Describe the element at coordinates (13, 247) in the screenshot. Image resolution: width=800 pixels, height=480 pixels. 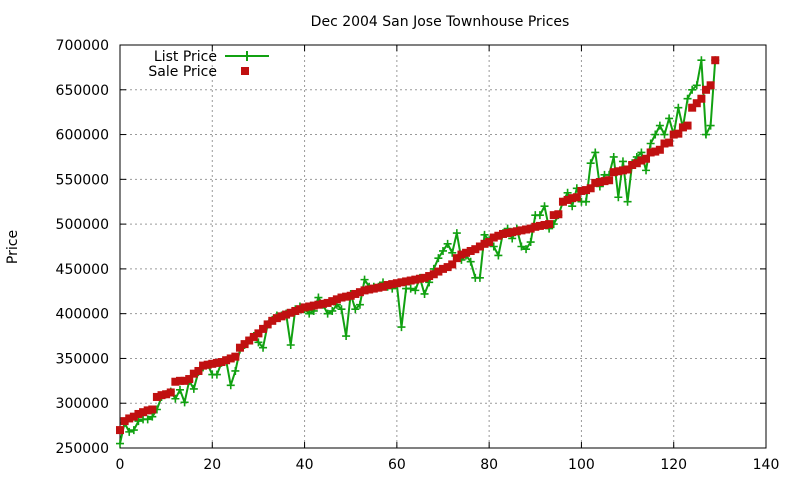
I see `y-axis-label: Price` at that location.